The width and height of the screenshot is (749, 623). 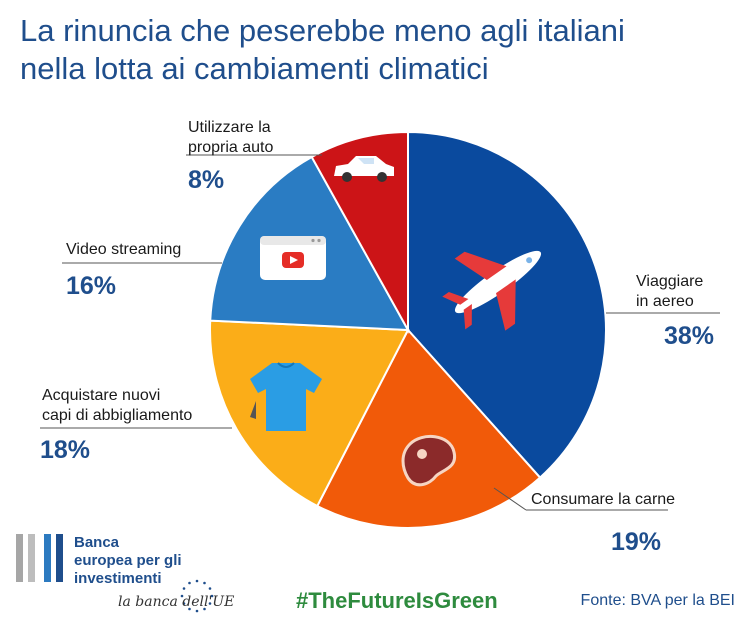 What do you see at coordinates (97, 542) in the screenshot?
I see `logo-line-1: Banca` at bounding box center [97, 542].